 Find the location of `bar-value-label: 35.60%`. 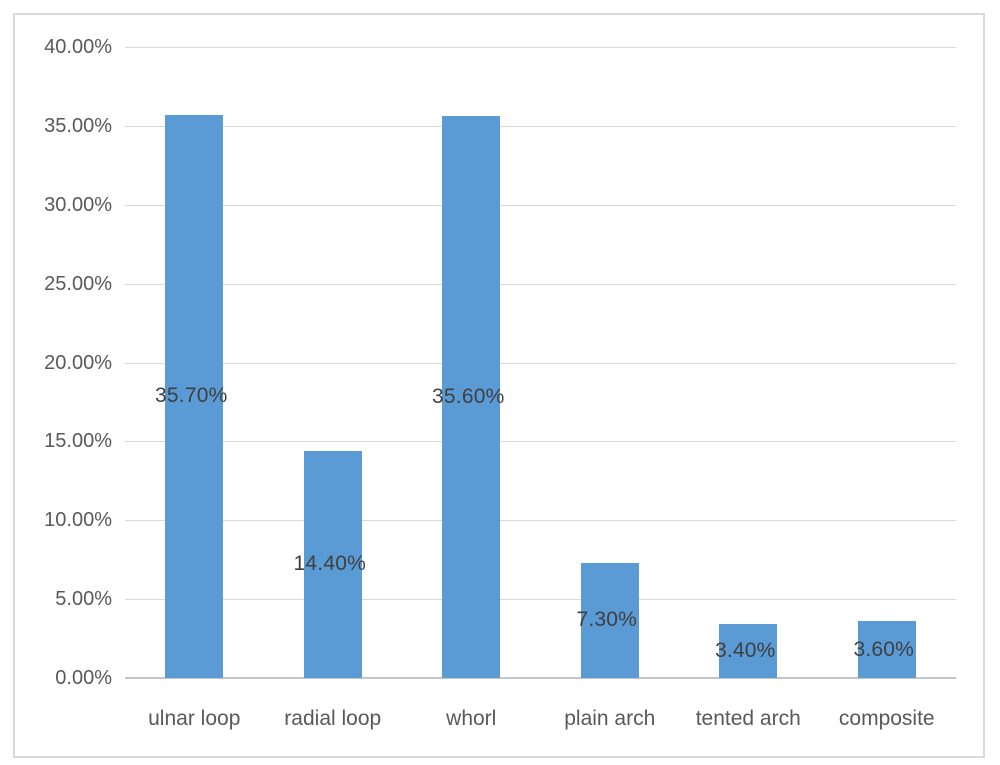

bar-value-label: 35.60% is located at coordinates (468, 397).